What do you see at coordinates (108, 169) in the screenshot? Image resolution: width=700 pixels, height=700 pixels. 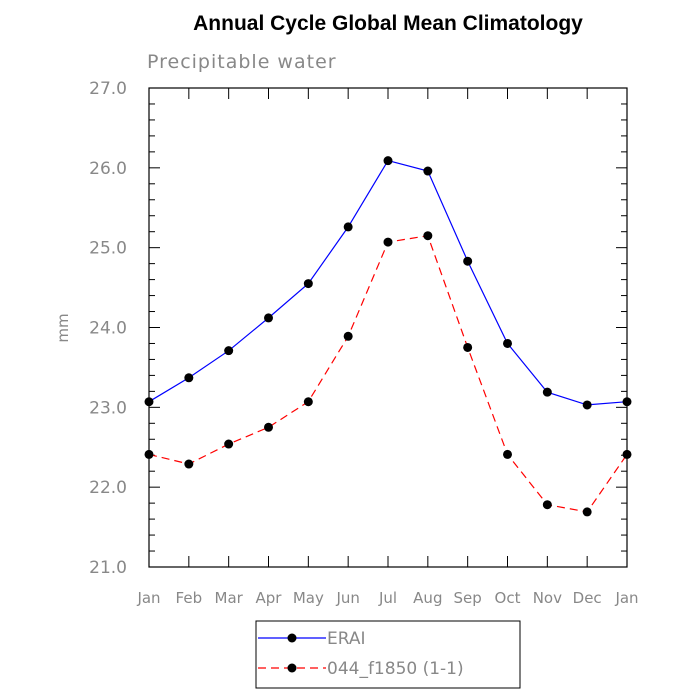 I see `y-tick-label: 26.0` at bounding box center [108, 169].